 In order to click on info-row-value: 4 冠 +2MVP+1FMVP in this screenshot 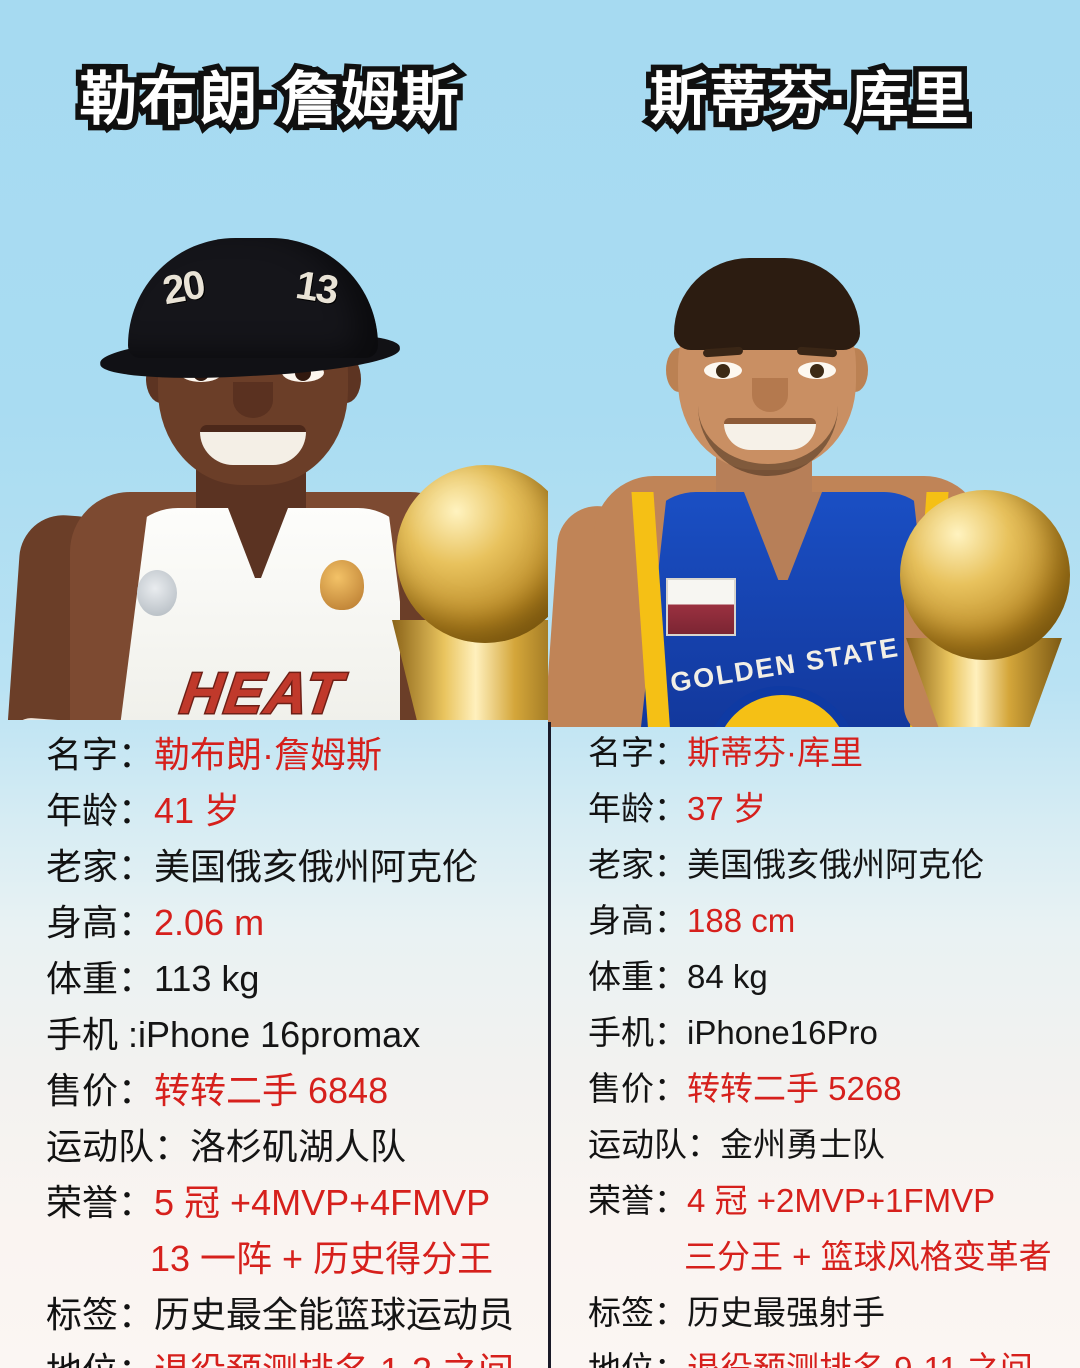, I will do `click(841, 1200)`.